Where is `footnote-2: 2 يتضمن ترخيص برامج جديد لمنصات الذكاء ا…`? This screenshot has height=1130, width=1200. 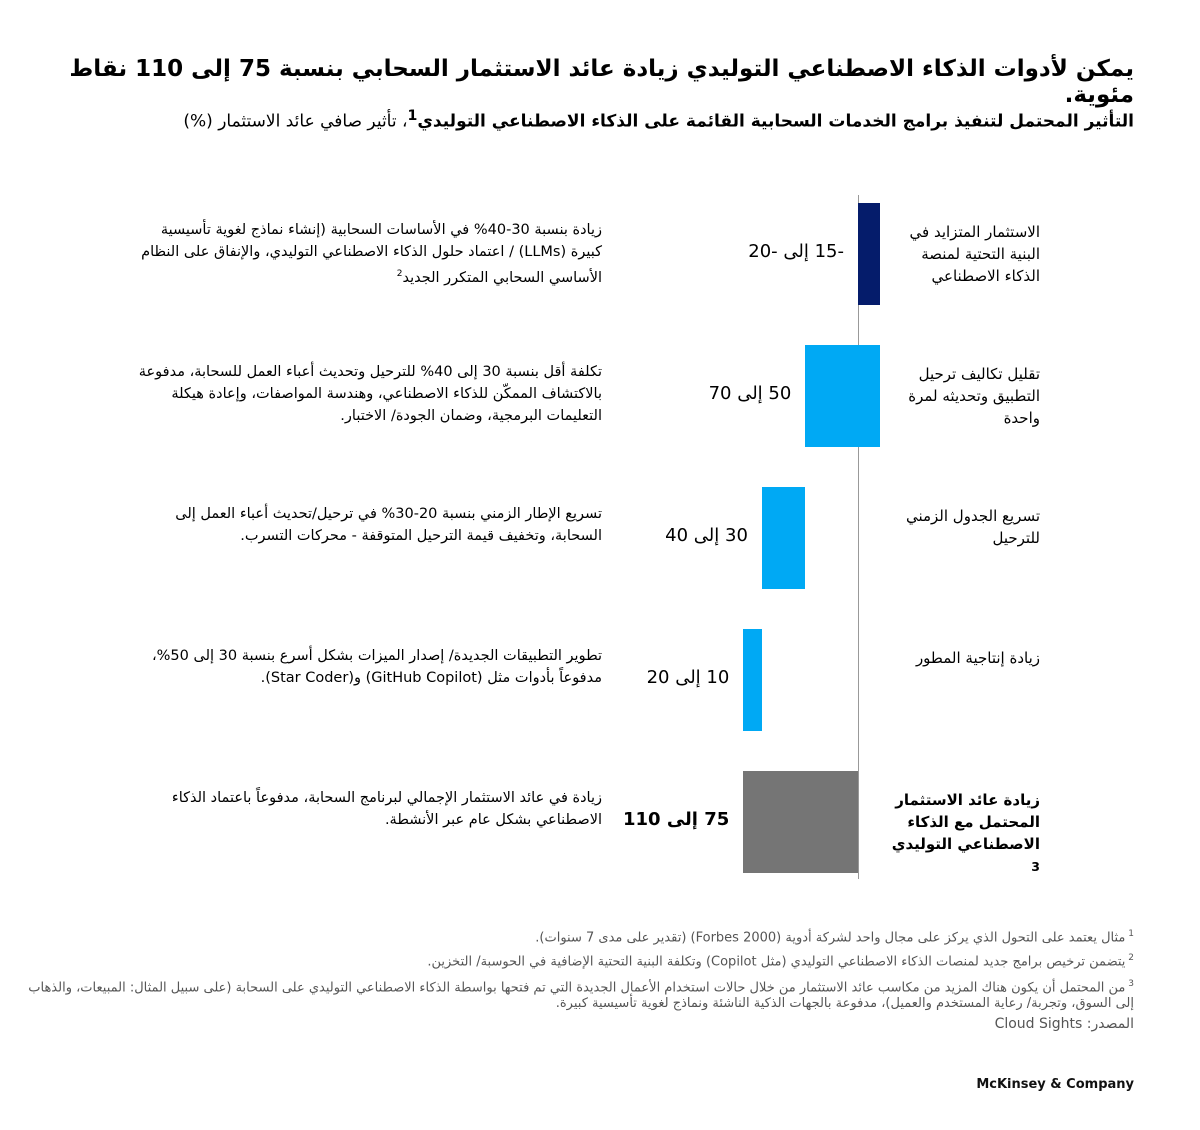
footnote-2: 2 يتضمن ترخيص برامج جديد لمنصات الذكاء ا… is located at coordinates (579, 960).